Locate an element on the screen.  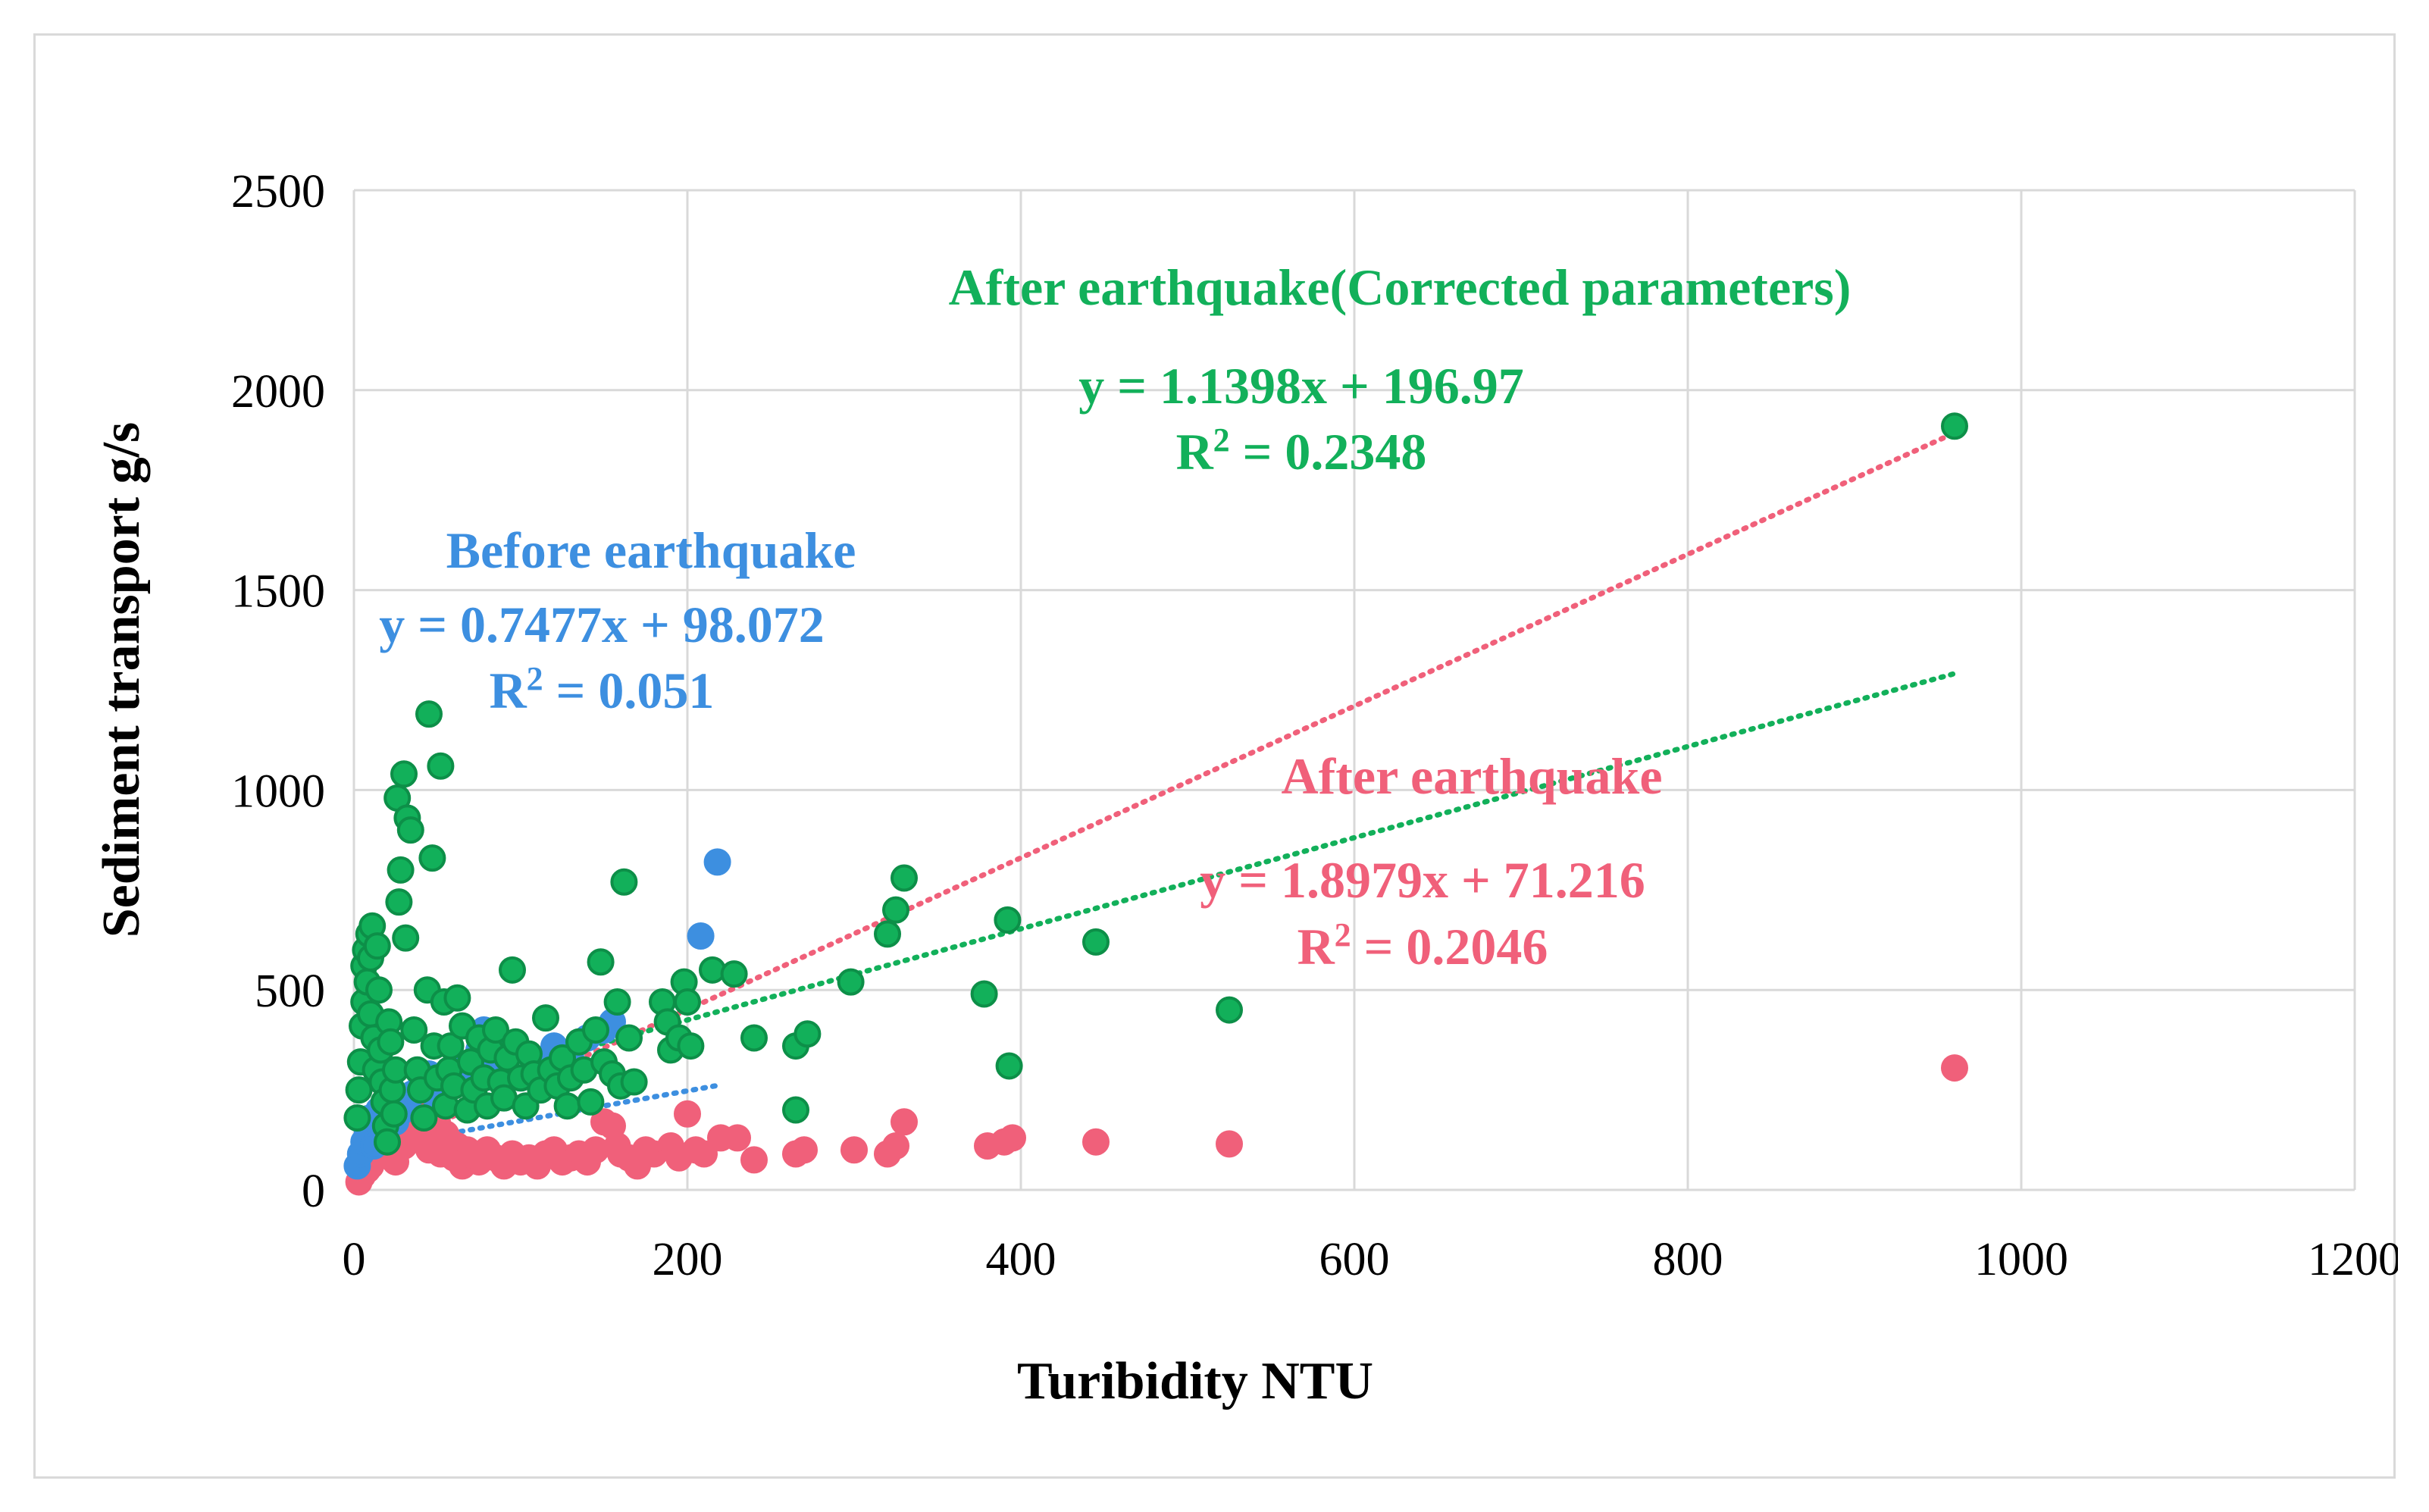
corrected-series-r2: R2 = 0.2348 is located at coordinates (1301, 451).